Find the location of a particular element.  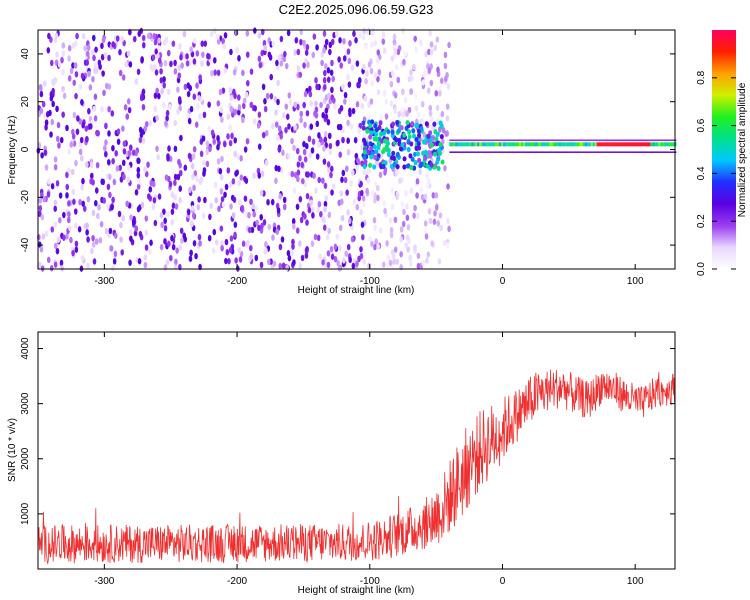

y-tick-label: 1000 is located at coordinates (25, 513).